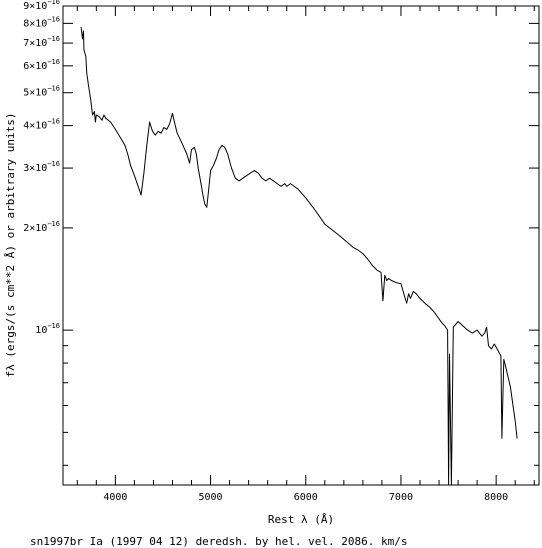 The image size is (542, 548). I want to click on y-tick-label: 10−16, so click(47, 329).